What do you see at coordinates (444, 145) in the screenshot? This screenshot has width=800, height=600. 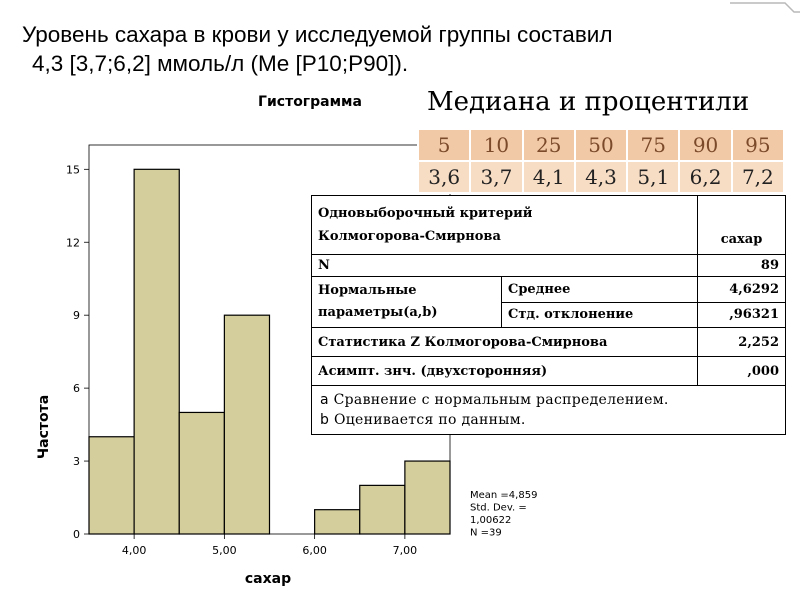 I see `percentile-header: 5` at bounding box center [444, 145].